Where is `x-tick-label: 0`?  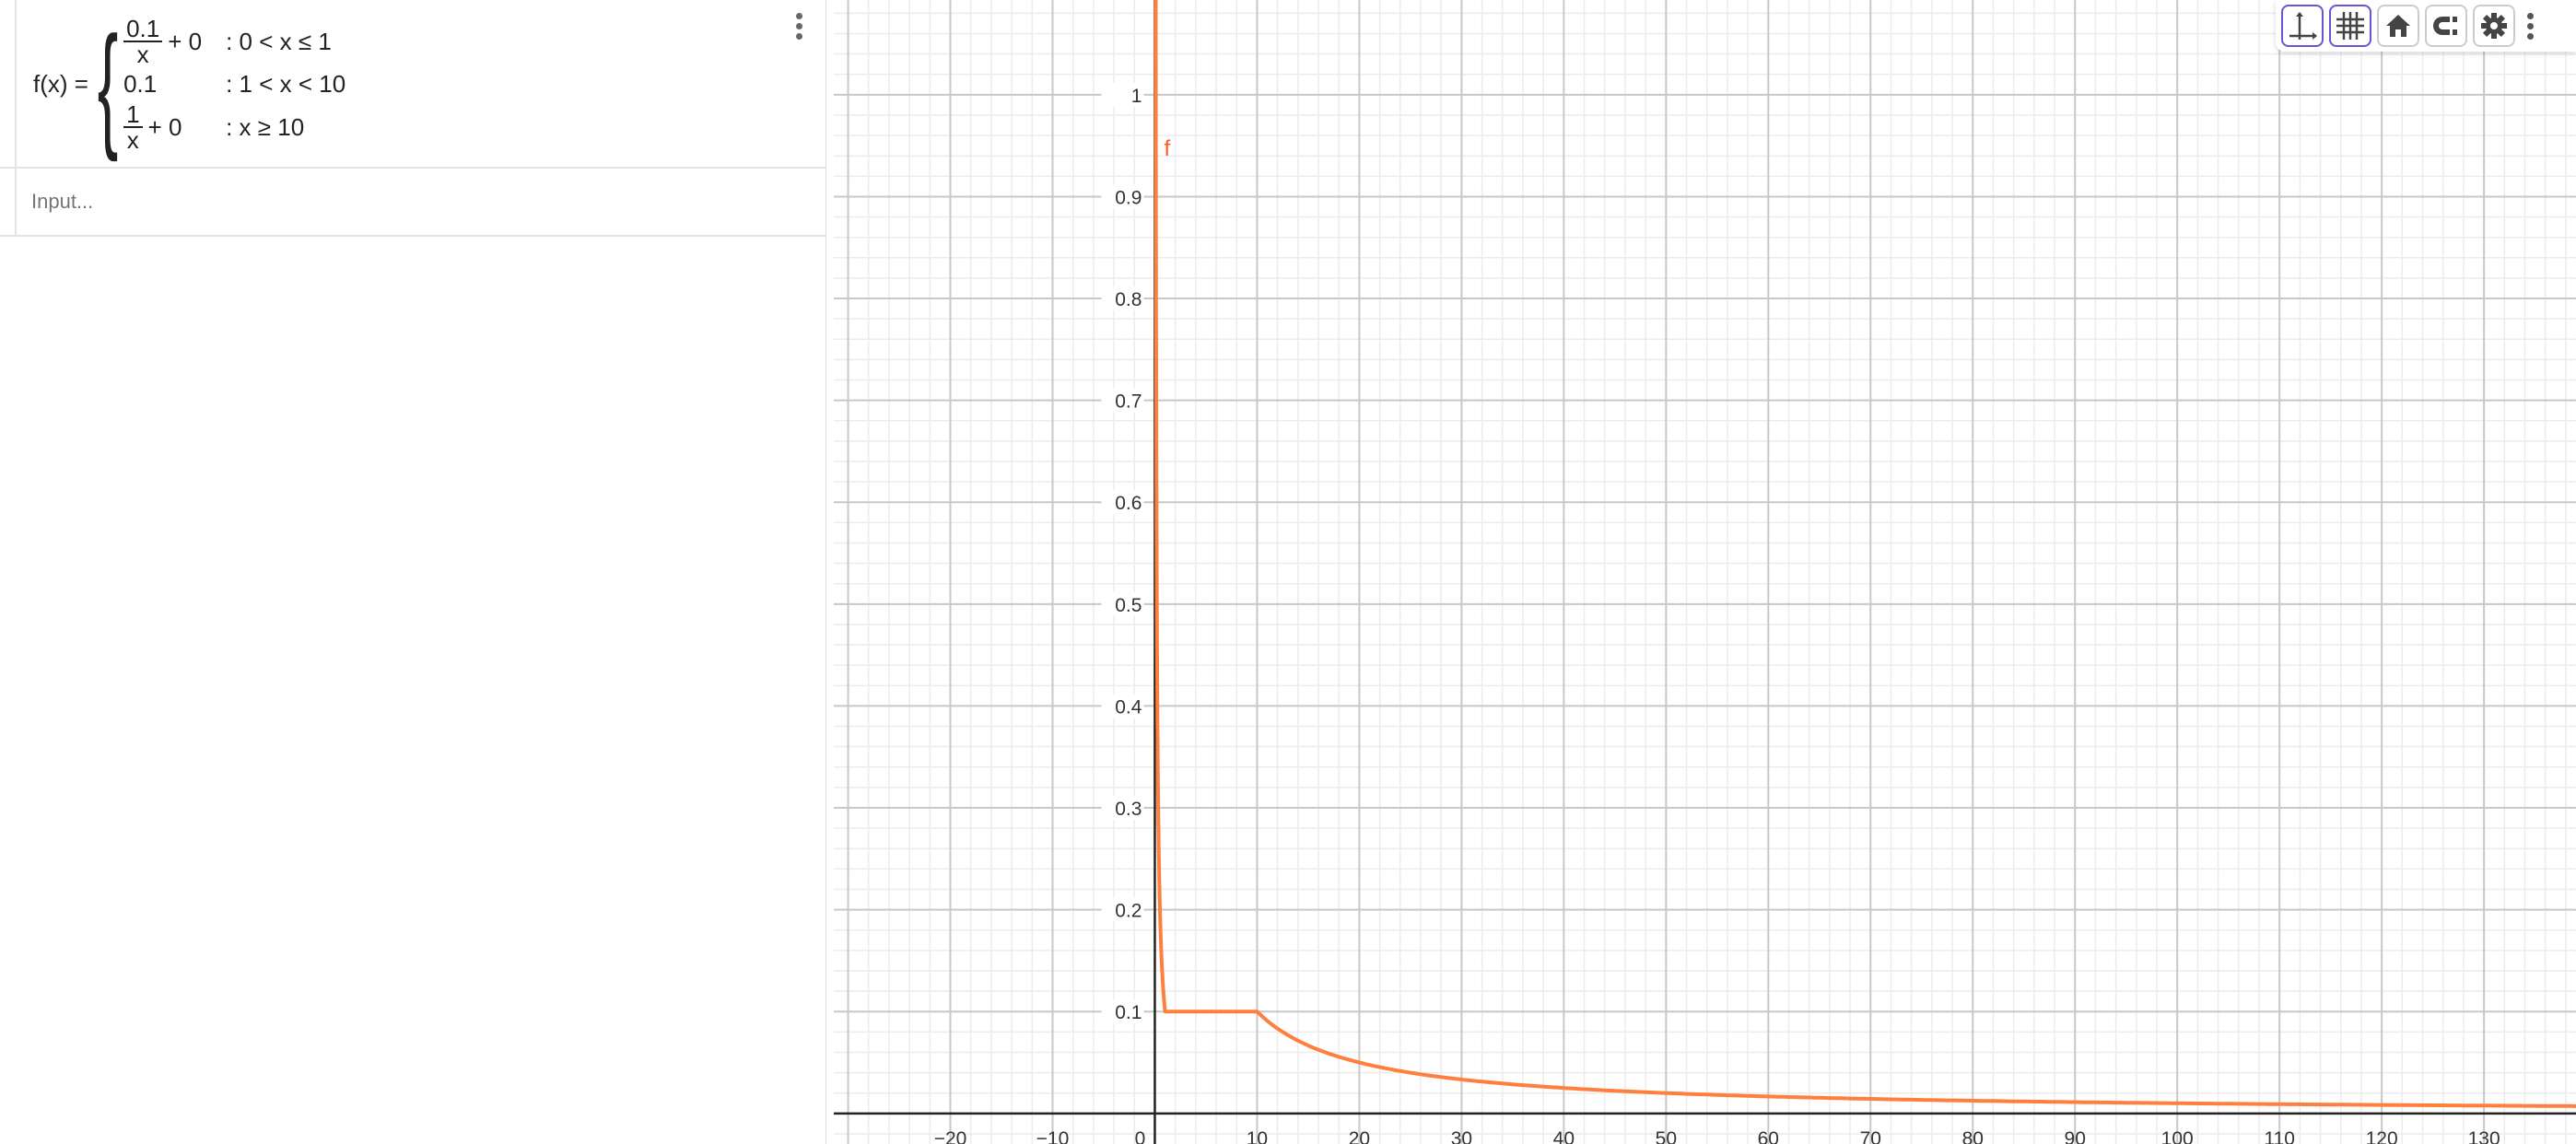 x-tick-label: 0 is located at coordinates (1140, 1136).